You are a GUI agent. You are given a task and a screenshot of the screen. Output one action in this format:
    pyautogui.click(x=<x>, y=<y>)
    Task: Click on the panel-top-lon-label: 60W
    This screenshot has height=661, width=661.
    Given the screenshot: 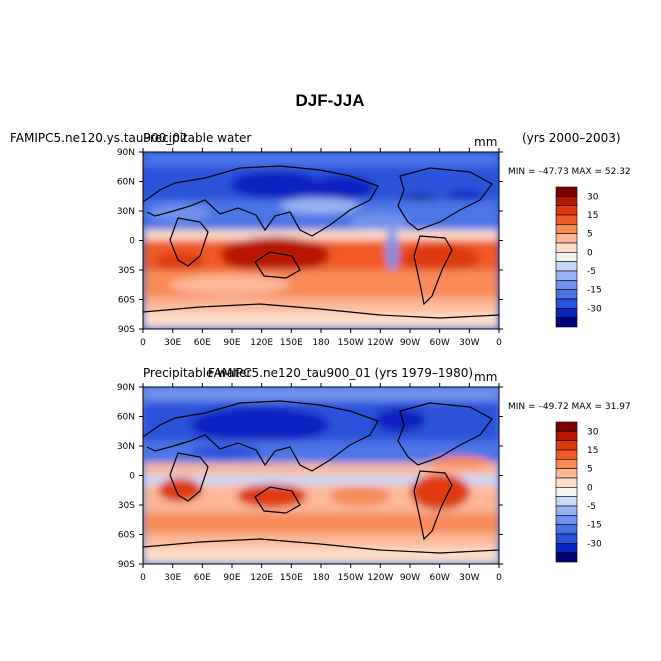 What is the action you would take?
    pyautogui.click(x=439, y=343)
    